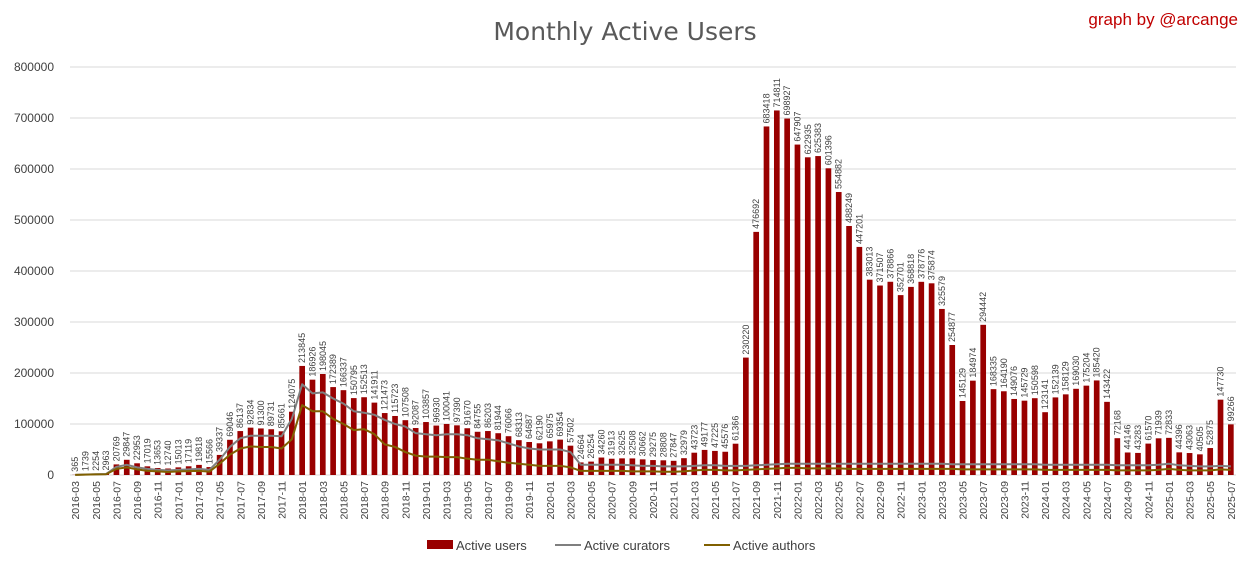 The height and width of the screenshot is (568, 1249). I want to click on x-tick-label-2022-11: 2022-11, so click(902, 500).